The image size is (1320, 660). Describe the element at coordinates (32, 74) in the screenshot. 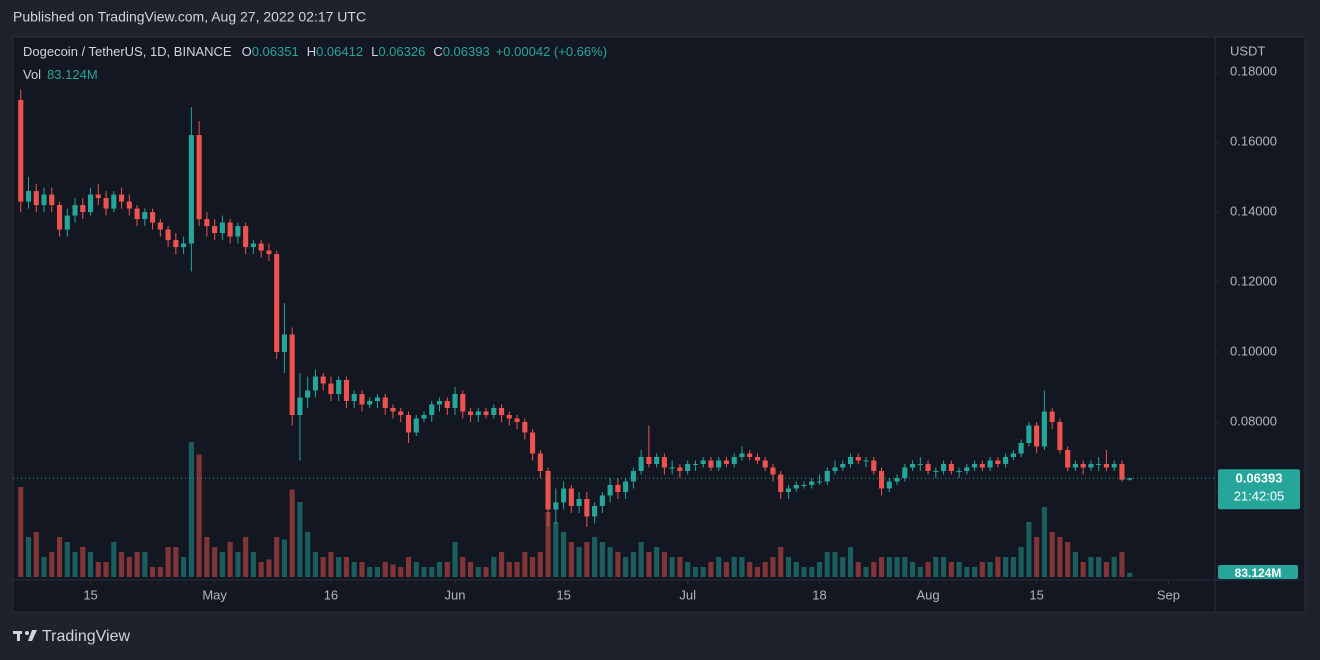

I see `volume-label: Vol` at that location.